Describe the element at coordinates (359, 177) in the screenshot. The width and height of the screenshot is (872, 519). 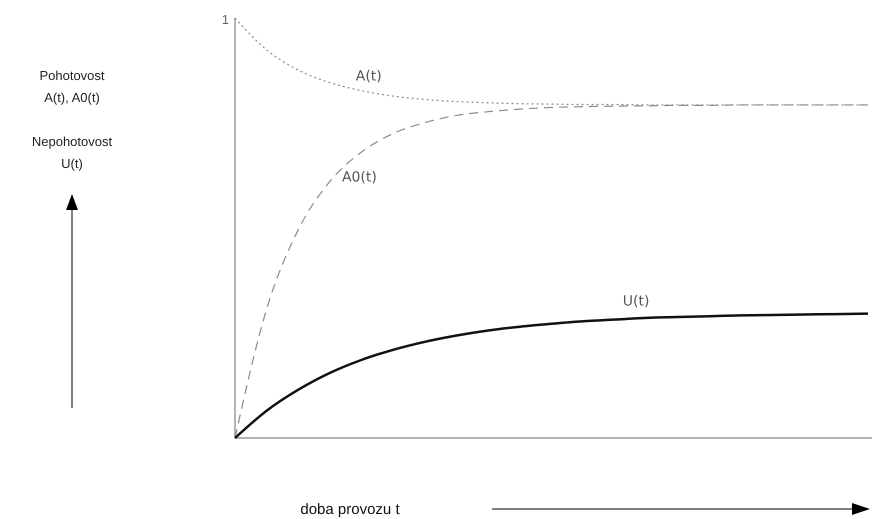
I see `series-label: A0(t)` at that location.